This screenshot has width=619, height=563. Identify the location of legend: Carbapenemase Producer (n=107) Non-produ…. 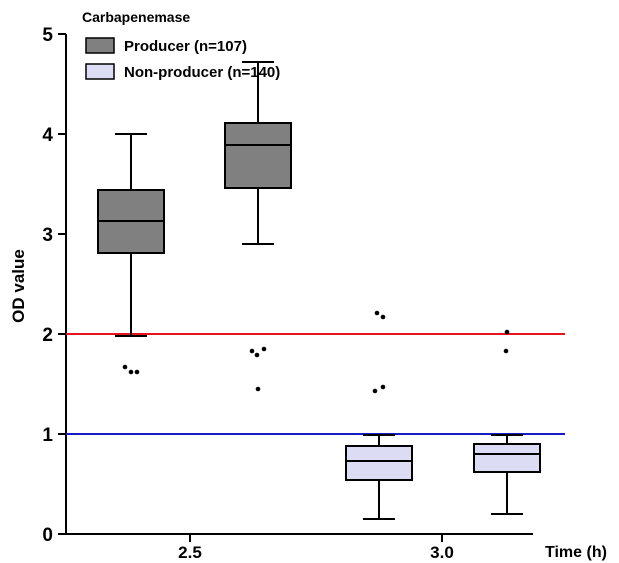
(181, 45).